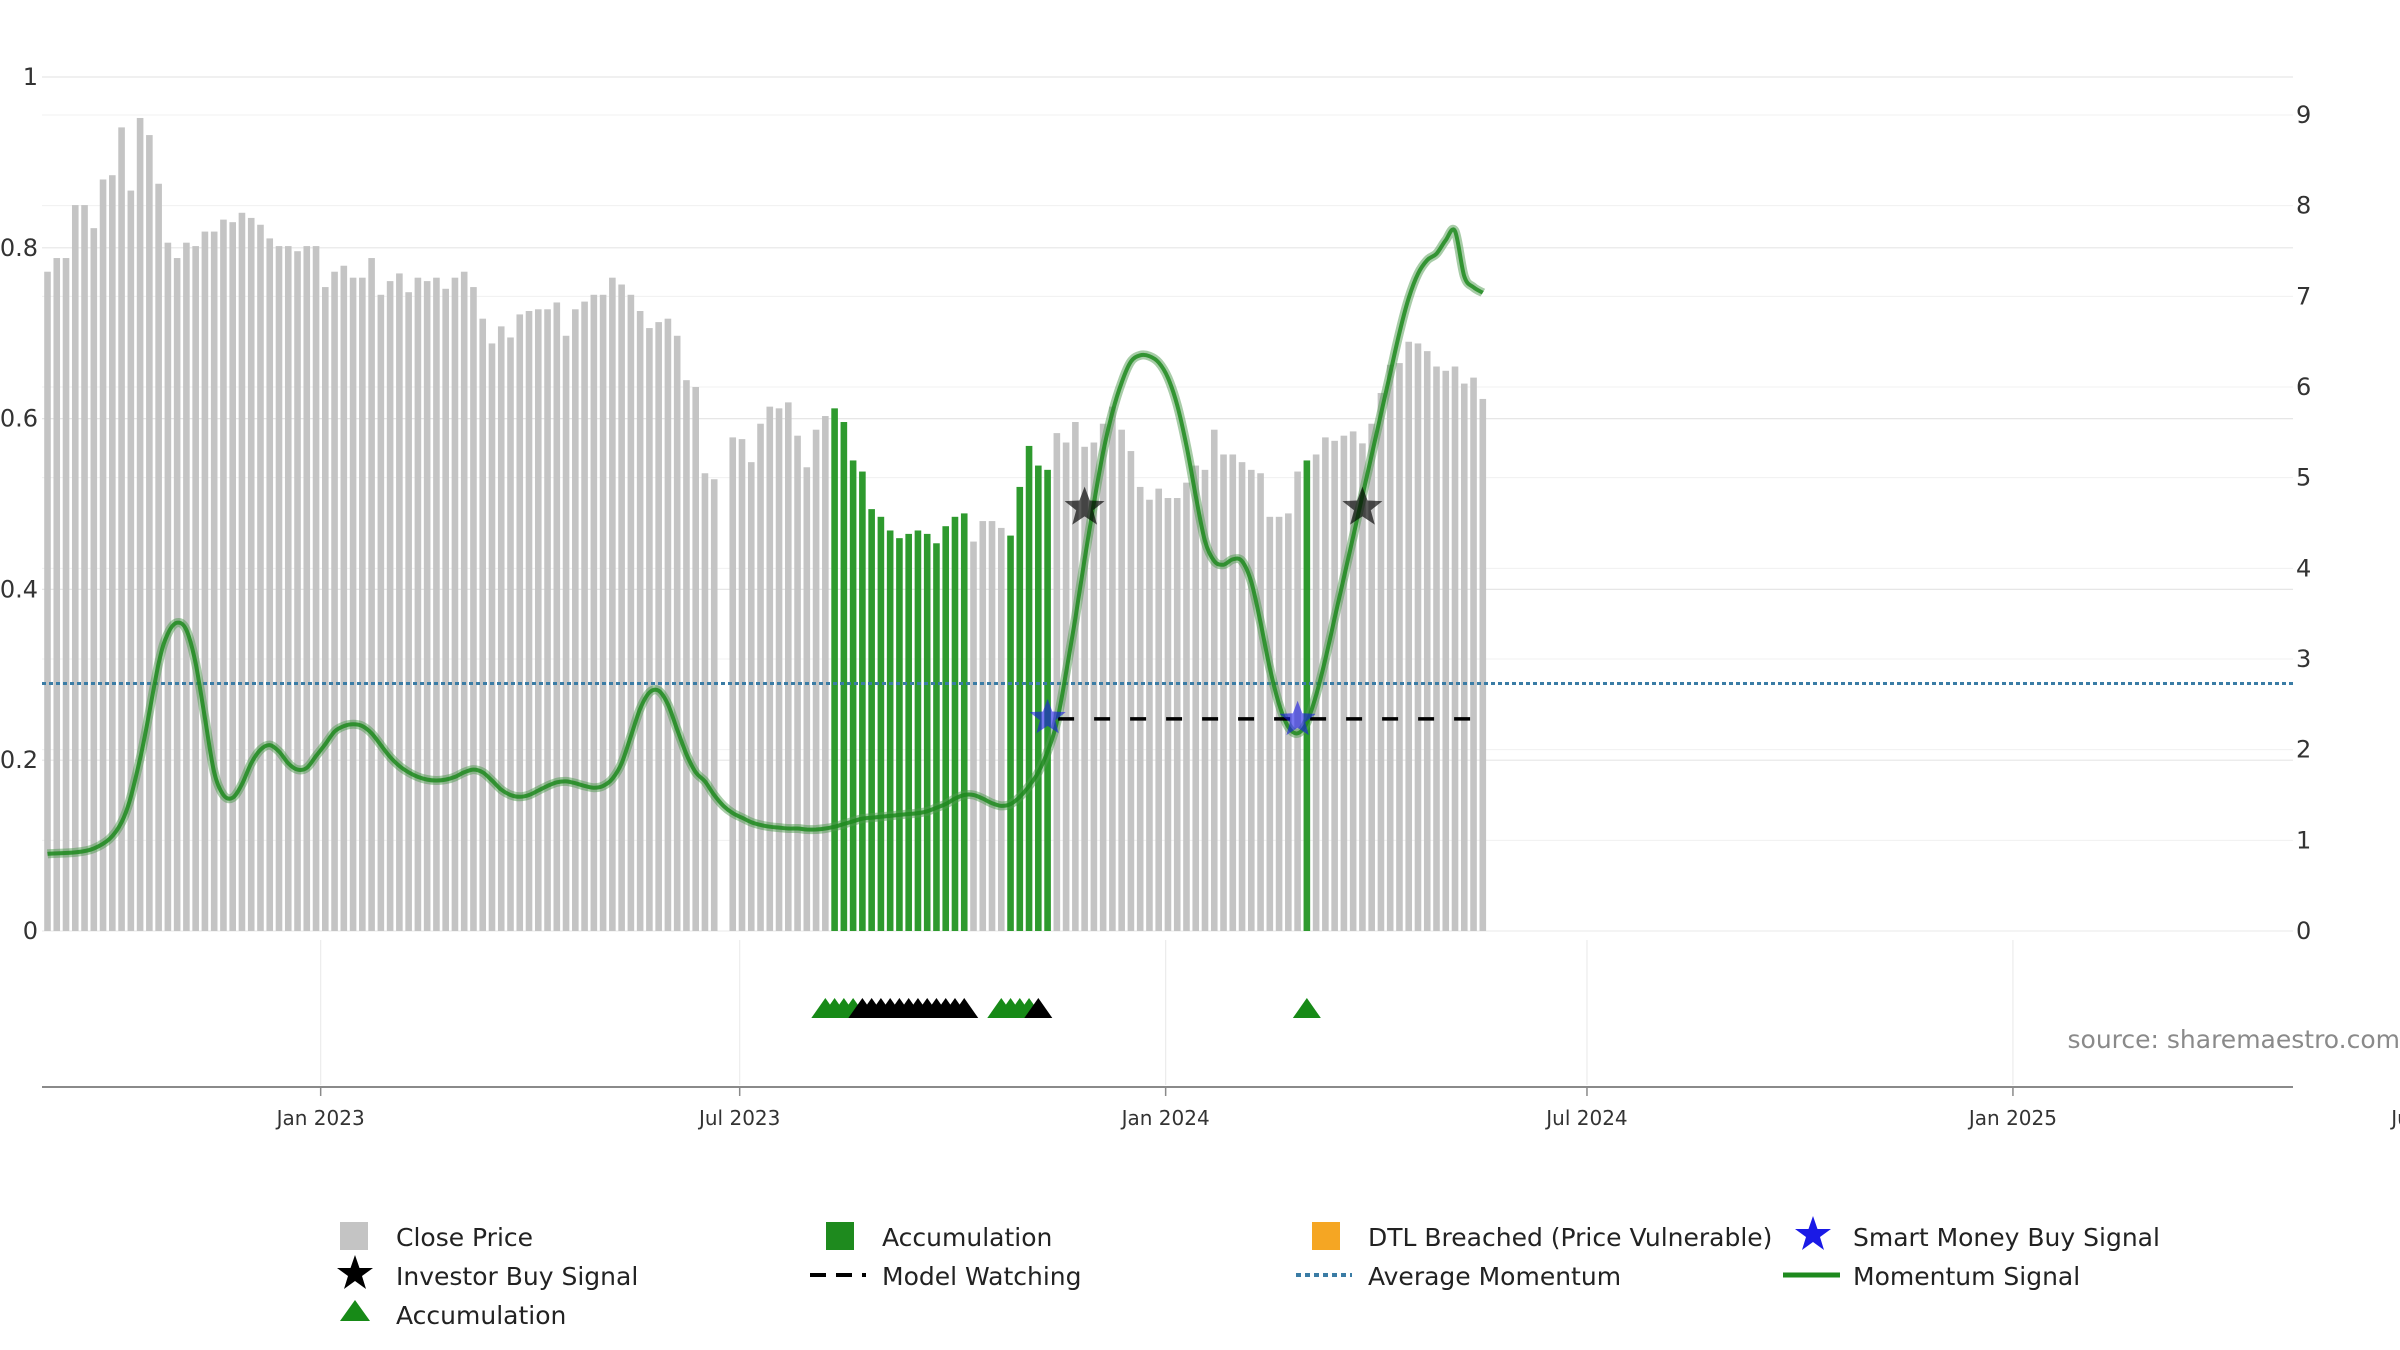 The height and width of the screenshot is (1350, 2400). What do you see at coordinates (967, 1237) in the screenshot?
I see `legend-accumulation: Accumulation` at bounding box center [967, 1237].